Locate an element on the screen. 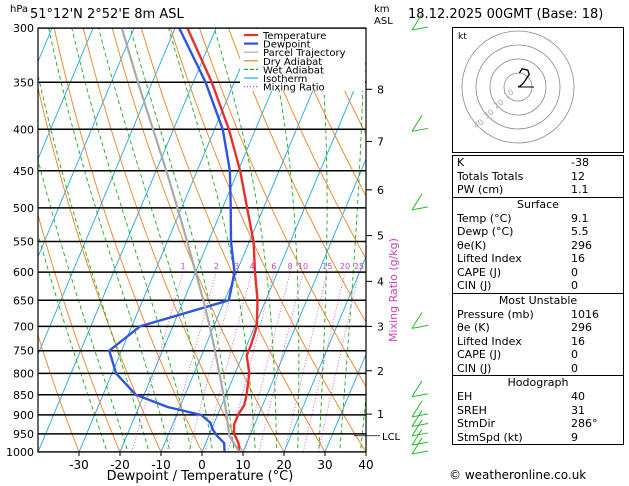 The image size is (629, 486). mixing-ratio-label: 8 is located at coordinates (290, 266).